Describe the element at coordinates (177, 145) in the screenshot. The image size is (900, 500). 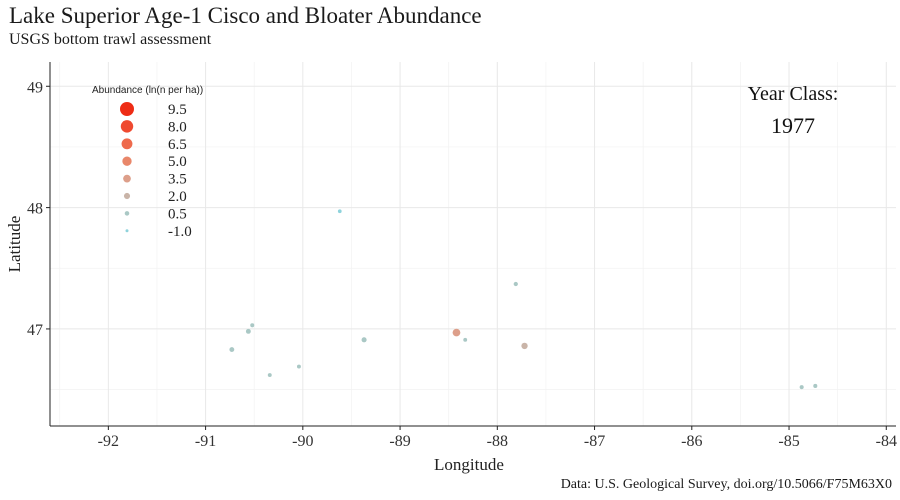
I see `legend-label: 6.5` at that location.